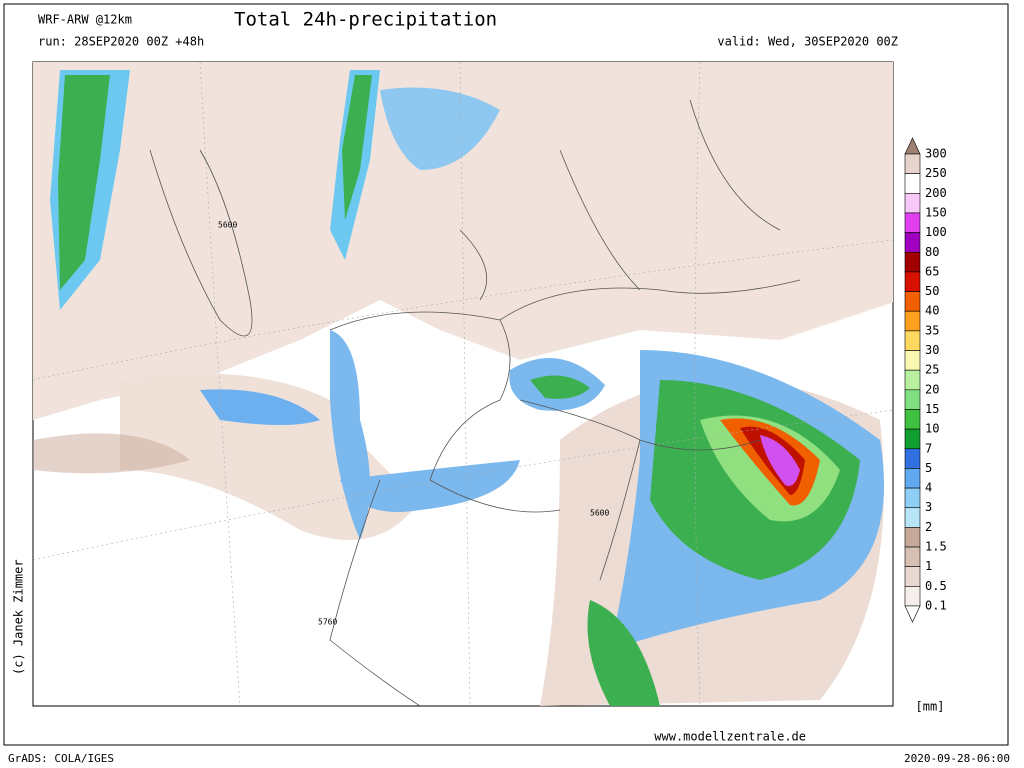 Image resolution: width=1024 pixels, height=768 pixels. Describe the element at coordinates (932, 252) in the screenshot. I see `legend-label: 80` at that location.